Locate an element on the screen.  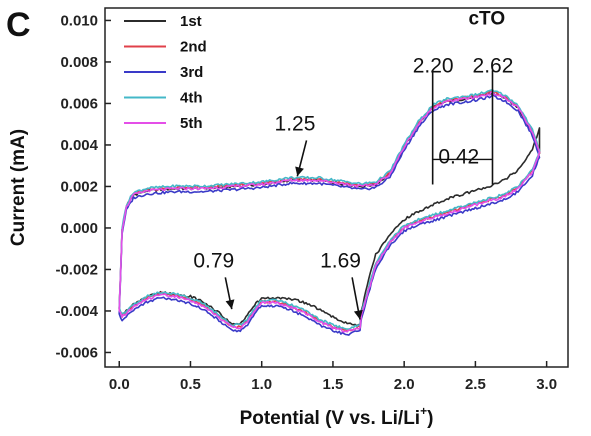
x-tick-label: 3.0 is located at coordinates (546, 384).